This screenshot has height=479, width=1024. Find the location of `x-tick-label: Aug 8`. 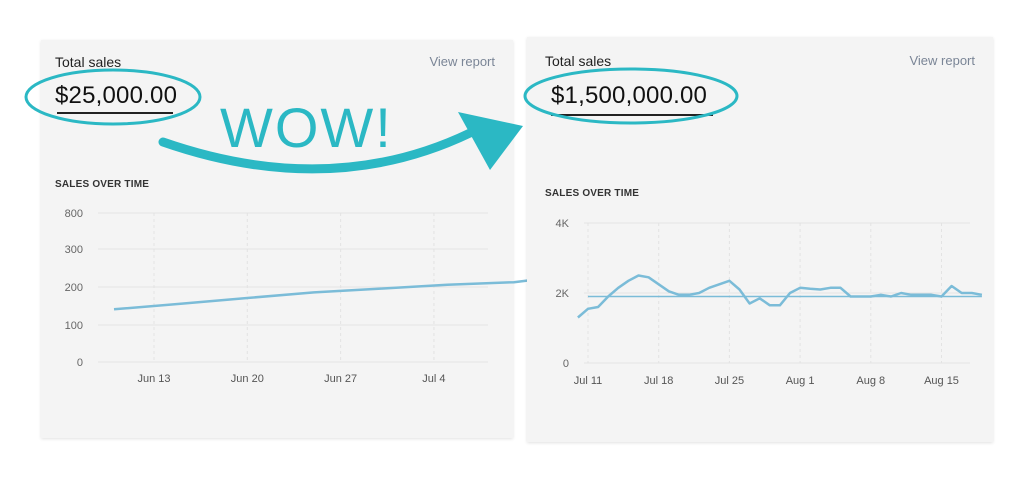

x-tick-label: Aug 8 is located at coordinates (870, 381).